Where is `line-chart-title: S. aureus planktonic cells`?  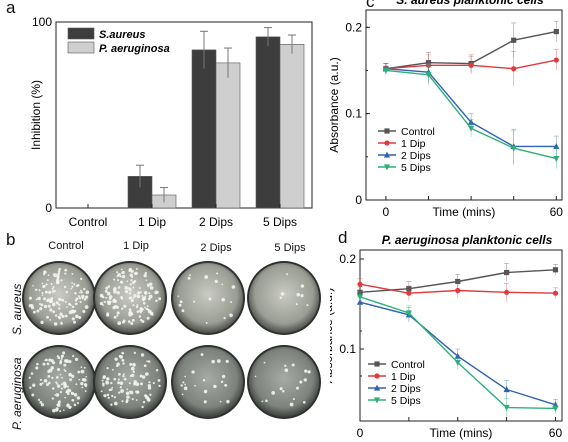 line-chart-title: S. aureus planktonic cells is located at coordinates (470, 3).